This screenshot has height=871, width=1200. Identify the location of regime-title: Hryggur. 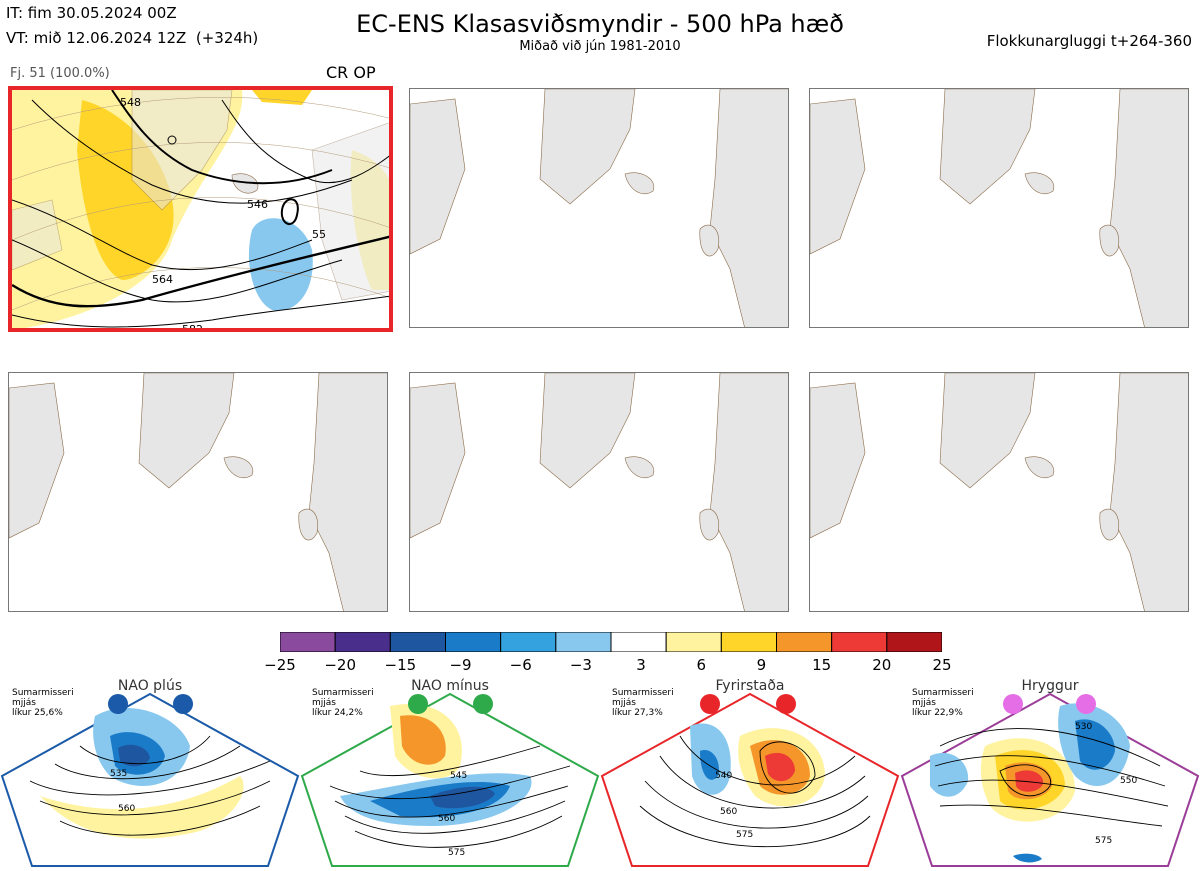
(1050, 686).